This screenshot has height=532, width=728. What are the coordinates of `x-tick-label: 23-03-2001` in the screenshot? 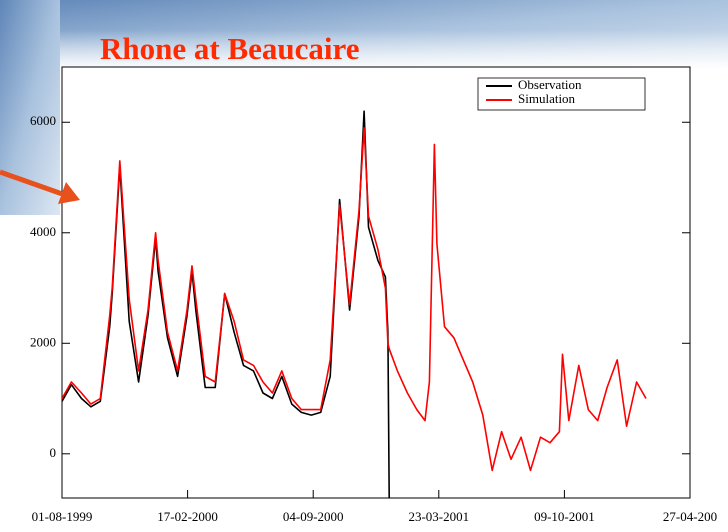 It's located at (438, 516).